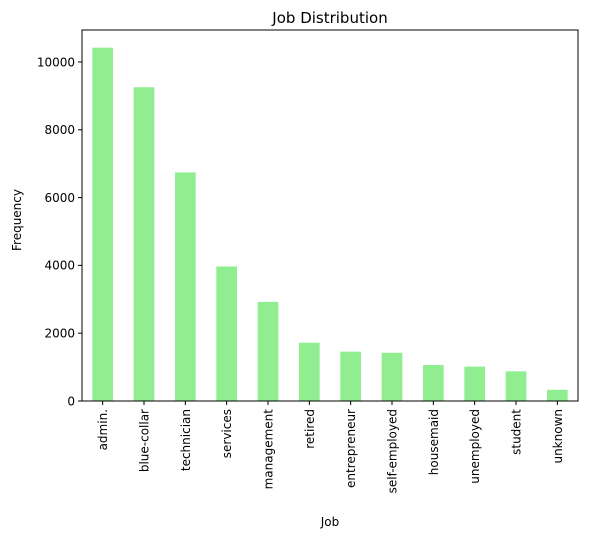 The height and width of the screenshot is (538, 589). I want to click on bar-housemaid, so click(433, 383).